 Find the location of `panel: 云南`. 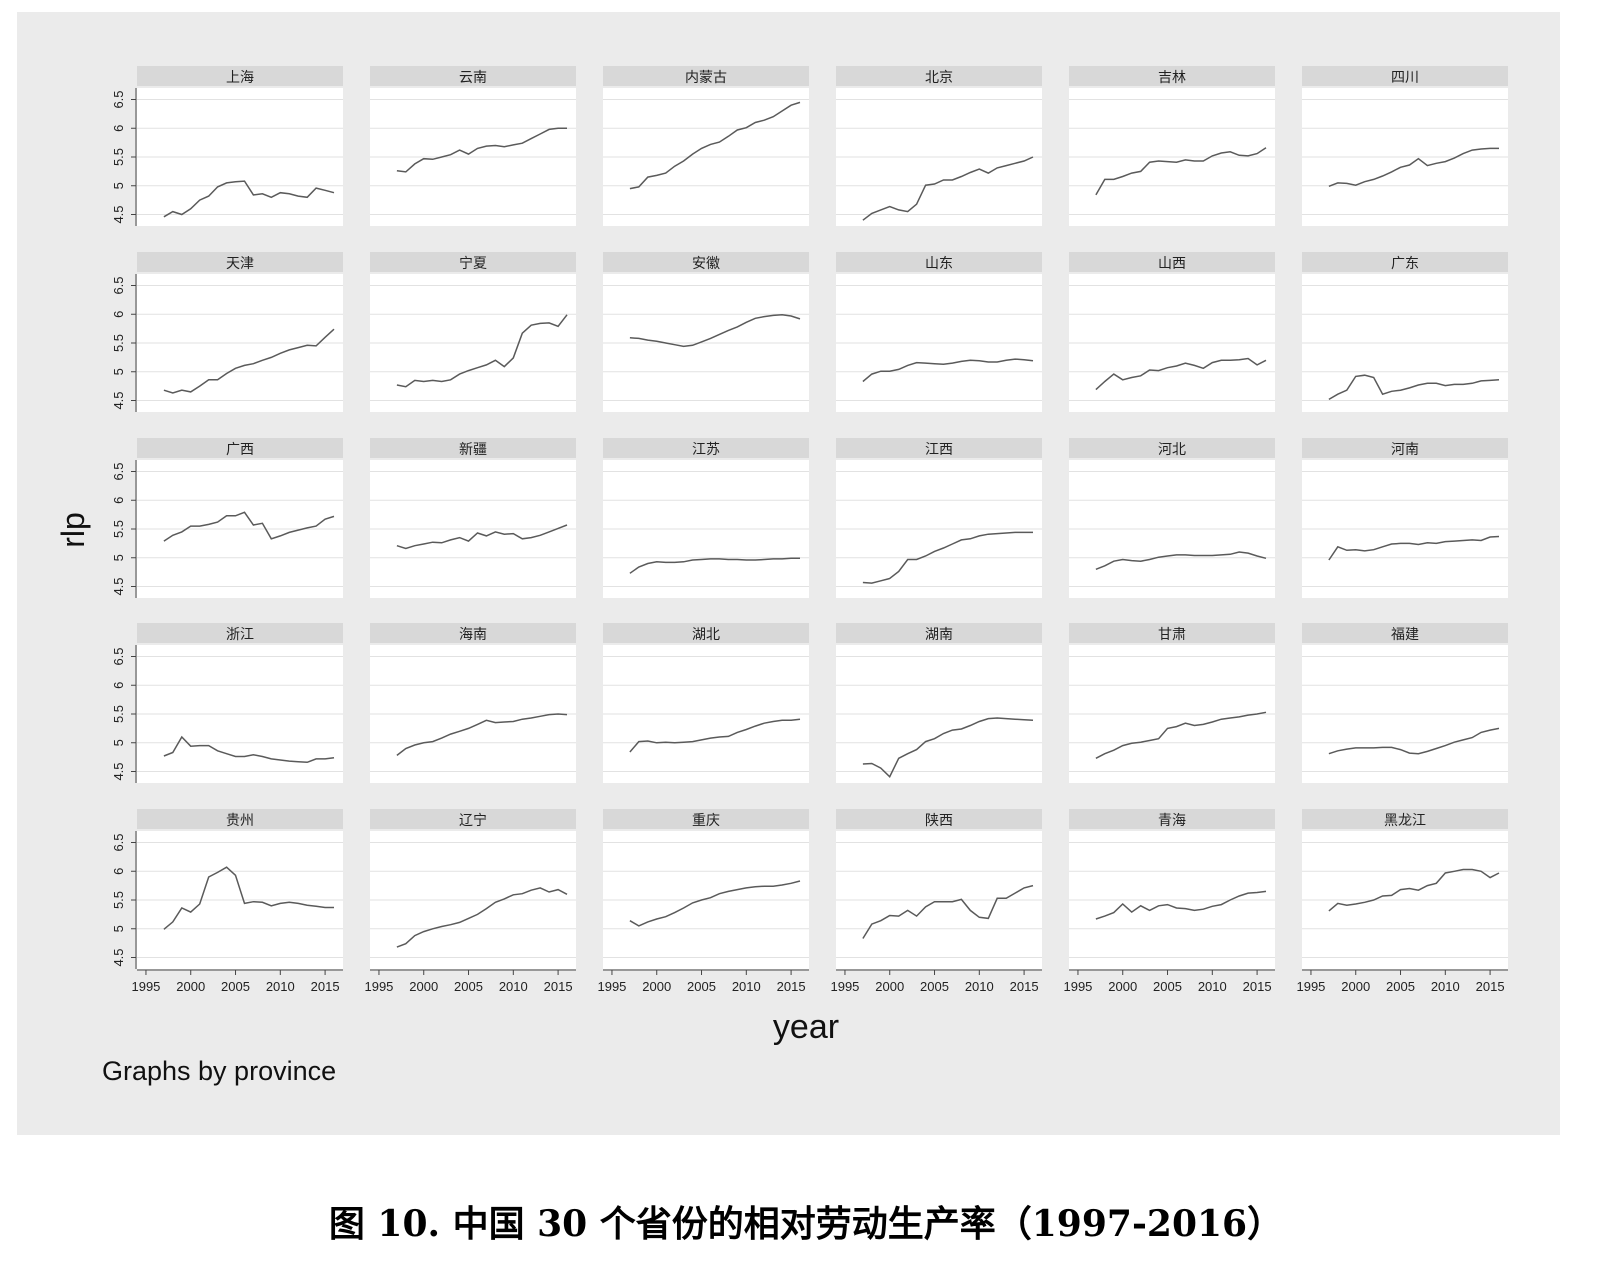

panel: 云南 is located at coordinates (473, 146).